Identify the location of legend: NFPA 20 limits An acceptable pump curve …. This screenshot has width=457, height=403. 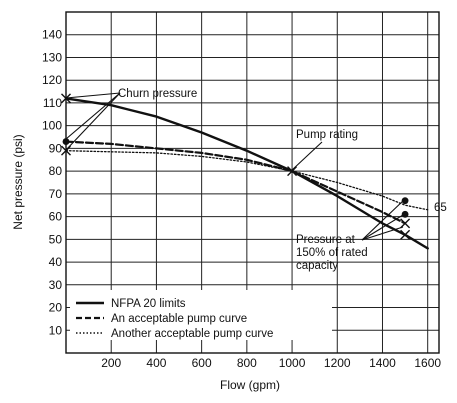
(201, 315).